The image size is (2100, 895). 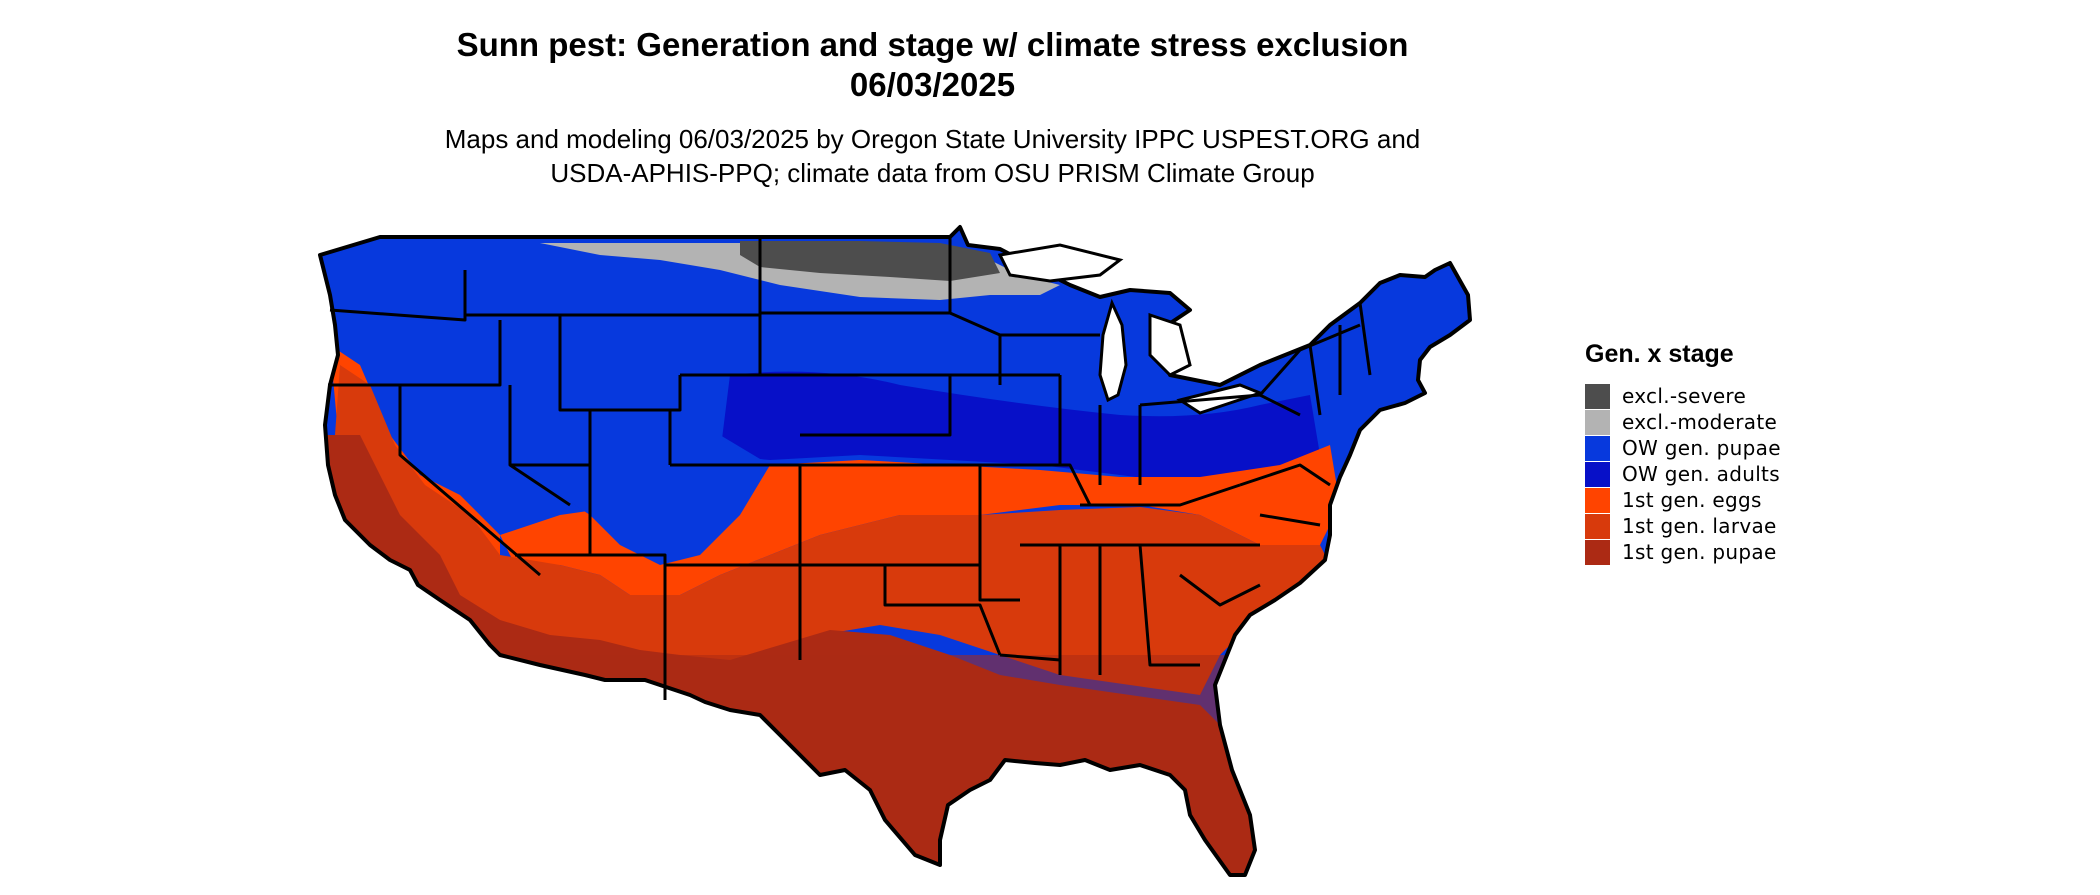 What do you see at coordinates (1659, 354) in the screenshot?
I see `legend-title: Gen. x stage` at bounding box center [1659, 354].